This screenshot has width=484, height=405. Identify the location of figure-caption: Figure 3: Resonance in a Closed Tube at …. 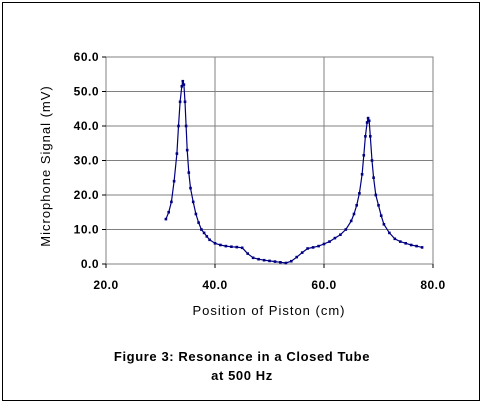
(242, 366).